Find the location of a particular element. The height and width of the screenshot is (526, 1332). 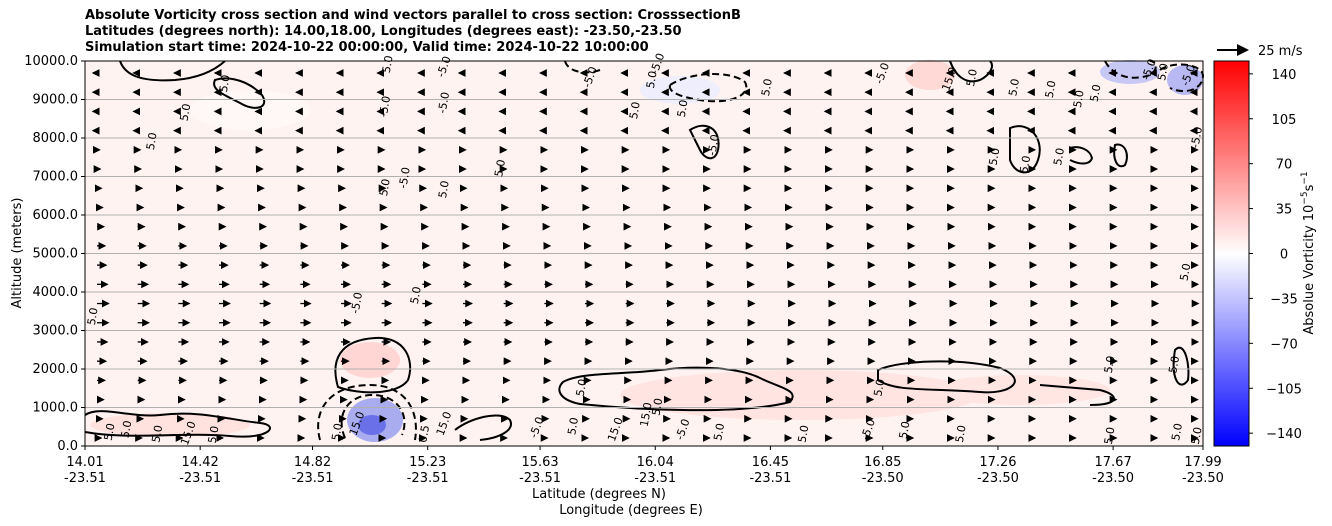

x-tick-label-lat: 16.04 is located at coordinates (655, 462).